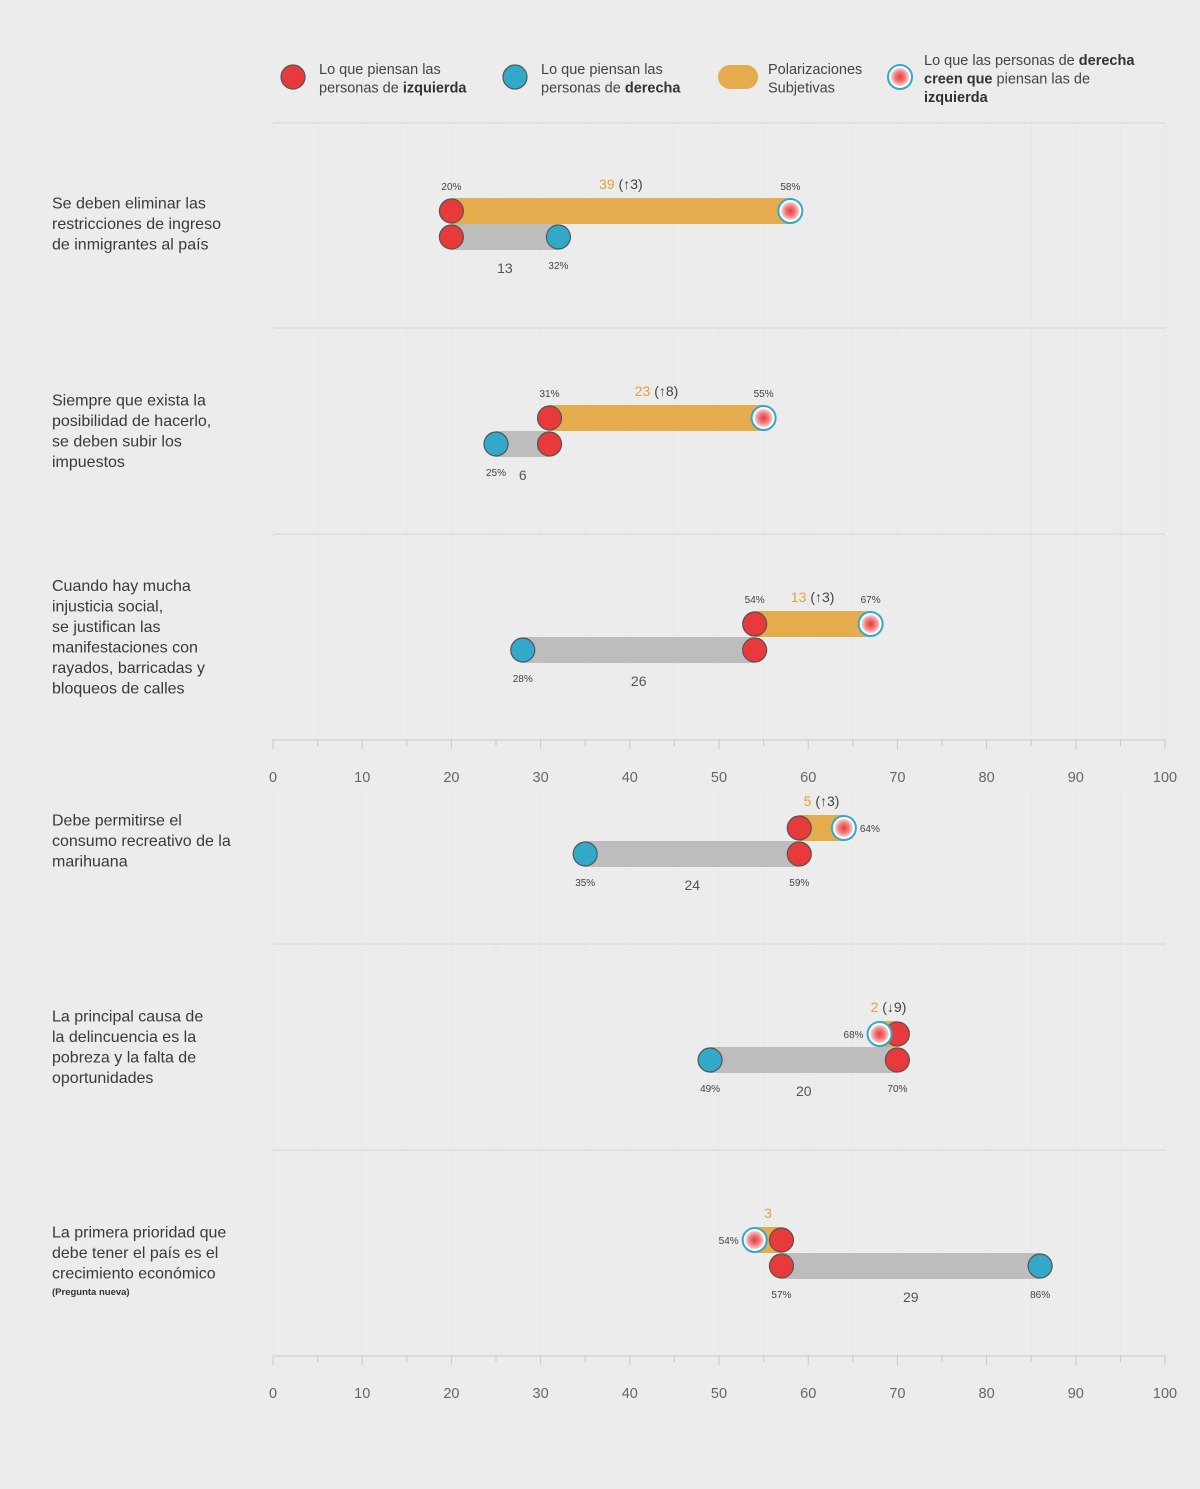  What do you see at coordinates (1007, 80) in the screenshot?
I see `legend-text-line: creen que piensan las de` at bounding box center [1007, 80].